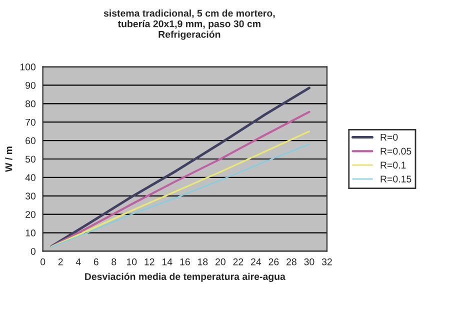 The width and height of the screenshot is (451, 318). Describe the element at coordinates (30, 196) in the screenshot. I see `y-tick-label: 30` at that location.